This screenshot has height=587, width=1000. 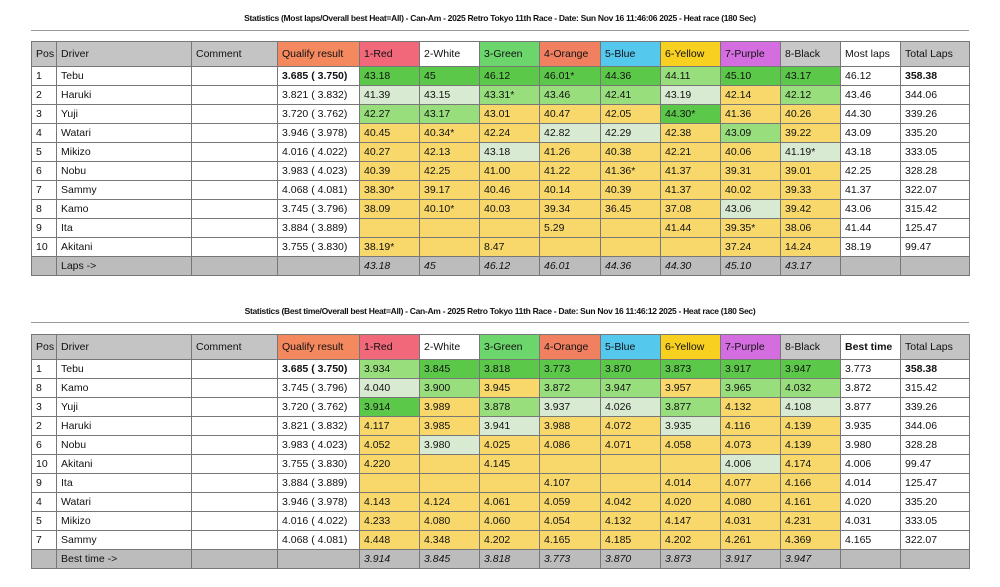 I want to click on lane-cell: 4.348, so click(x=449, y=540).